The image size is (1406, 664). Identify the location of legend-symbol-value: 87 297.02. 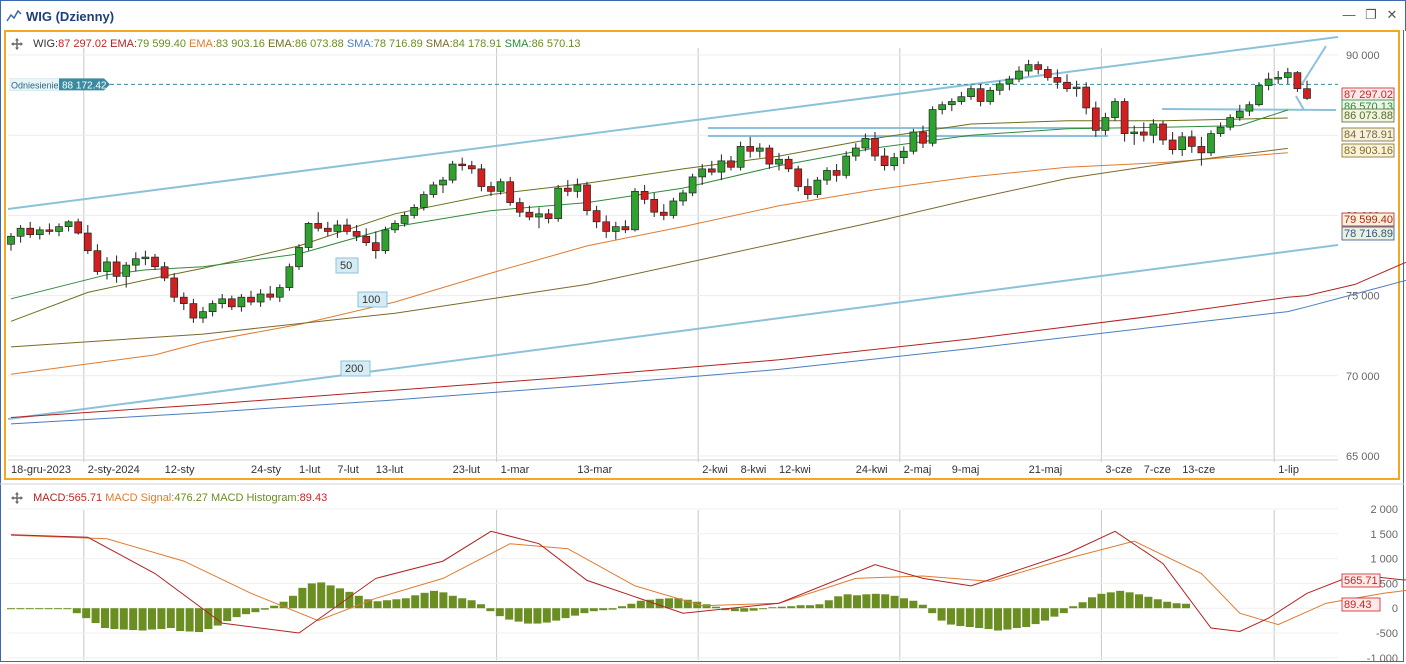
(83, 43).